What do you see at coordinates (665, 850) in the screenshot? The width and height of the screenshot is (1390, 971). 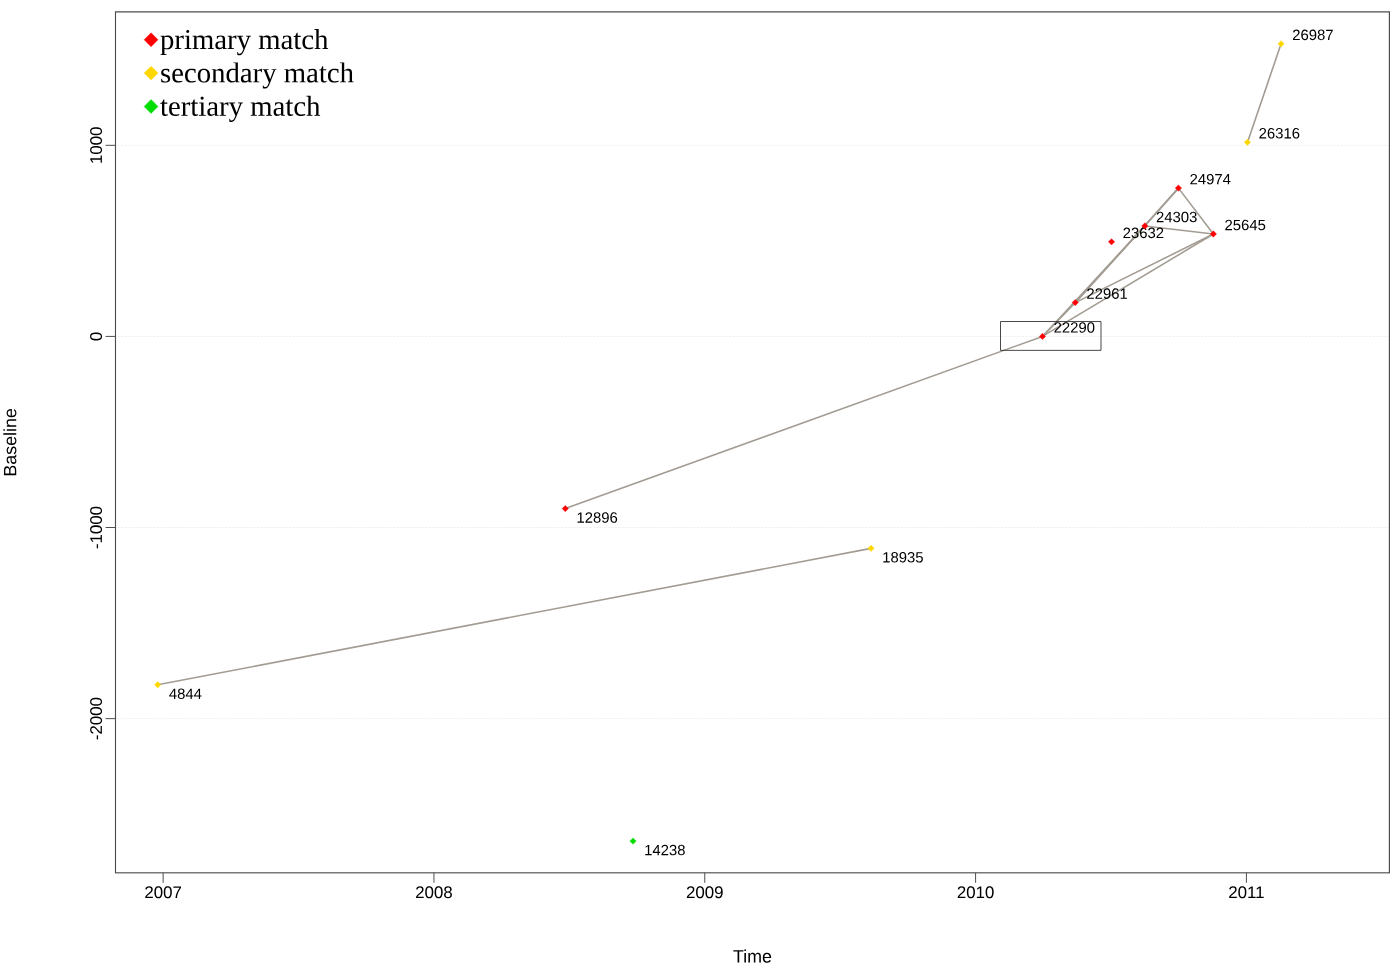 I see `annotation: 14238` at bounding box center [665, 850].